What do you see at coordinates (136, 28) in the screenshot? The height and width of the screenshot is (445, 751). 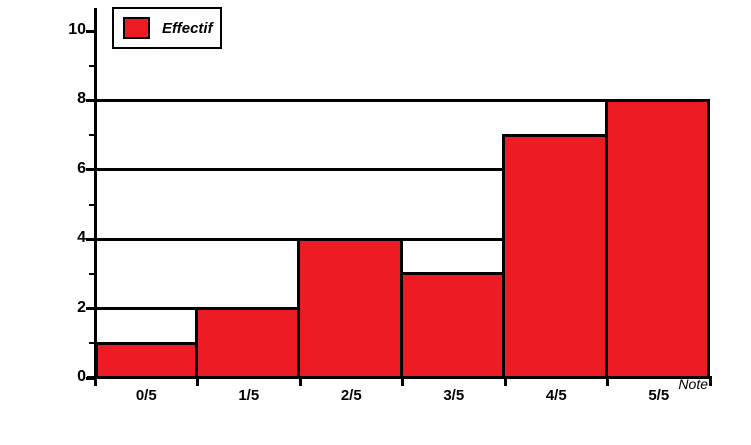 I see `legend-color-swatch` at bounding box center [136, 28].